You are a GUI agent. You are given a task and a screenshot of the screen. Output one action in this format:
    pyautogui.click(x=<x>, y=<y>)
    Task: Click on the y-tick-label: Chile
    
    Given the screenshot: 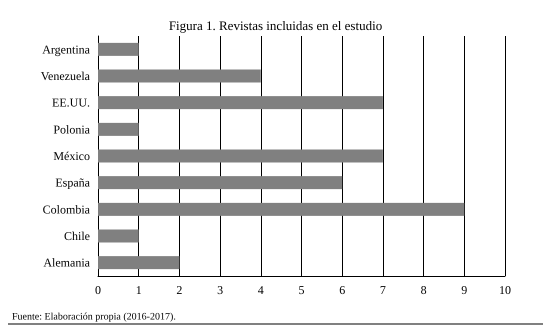 What is the action you would take?
    pyautogui.click(x=77, y=236)
    